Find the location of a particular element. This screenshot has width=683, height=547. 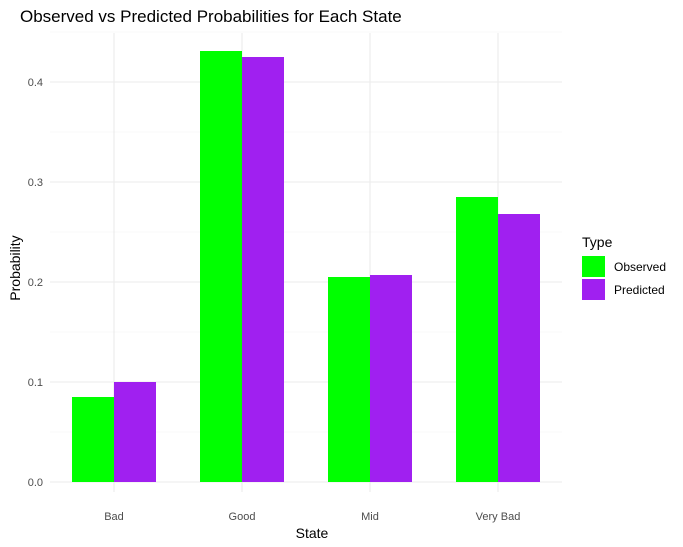

x-axis-ticks: Bad Good Mid Very Bad is located at coordinates (312, 517).